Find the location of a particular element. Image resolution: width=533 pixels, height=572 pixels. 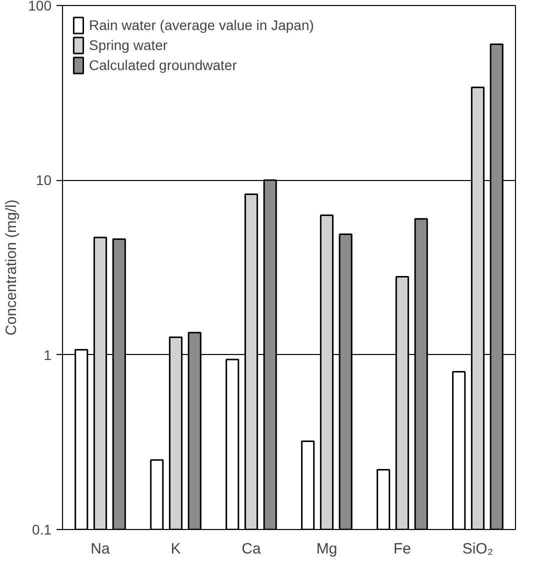

x-tick-label: Fe is located at coordinates (403, 549).